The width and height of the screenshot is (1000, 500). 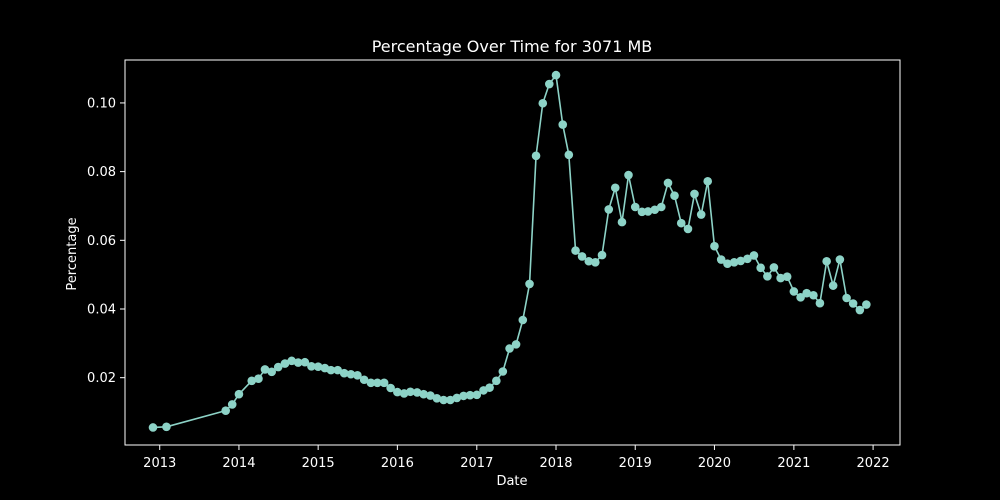 What do you see at coordinates (238, 463) in the screenshot?
I see `x-tick-label: 2014` at bounding box center [238, 463].